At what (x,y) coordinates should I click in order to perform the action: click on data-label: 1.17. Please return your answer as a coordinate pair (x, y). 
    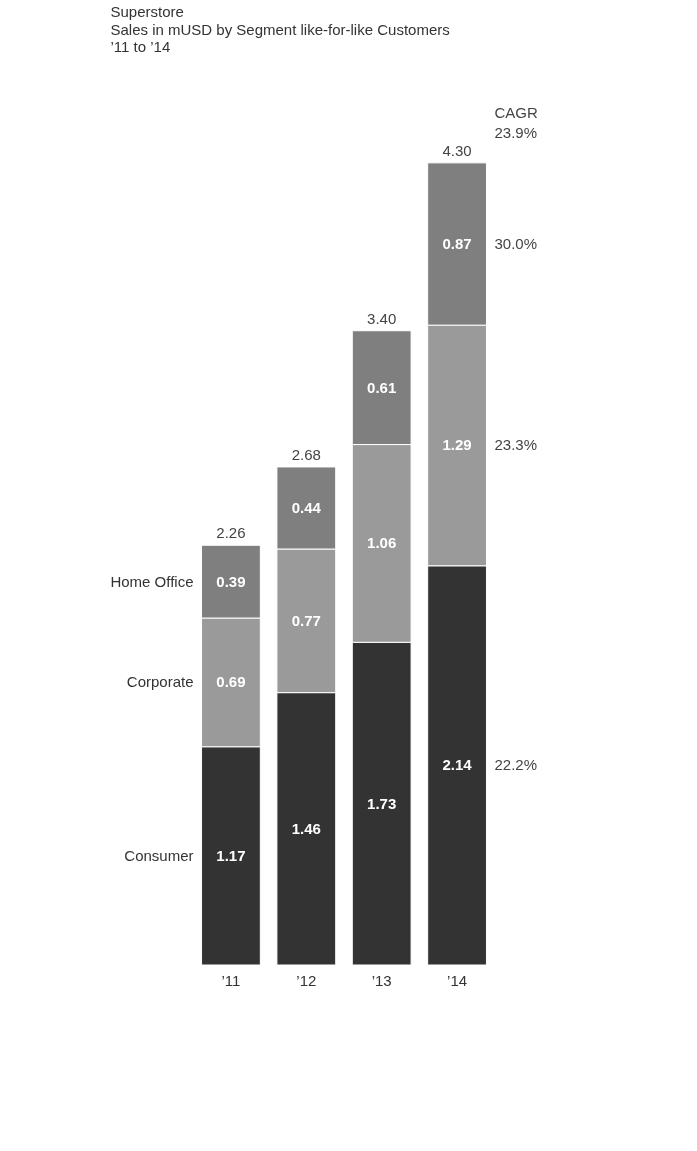
    Looking at the image, I should click on (231, 855).